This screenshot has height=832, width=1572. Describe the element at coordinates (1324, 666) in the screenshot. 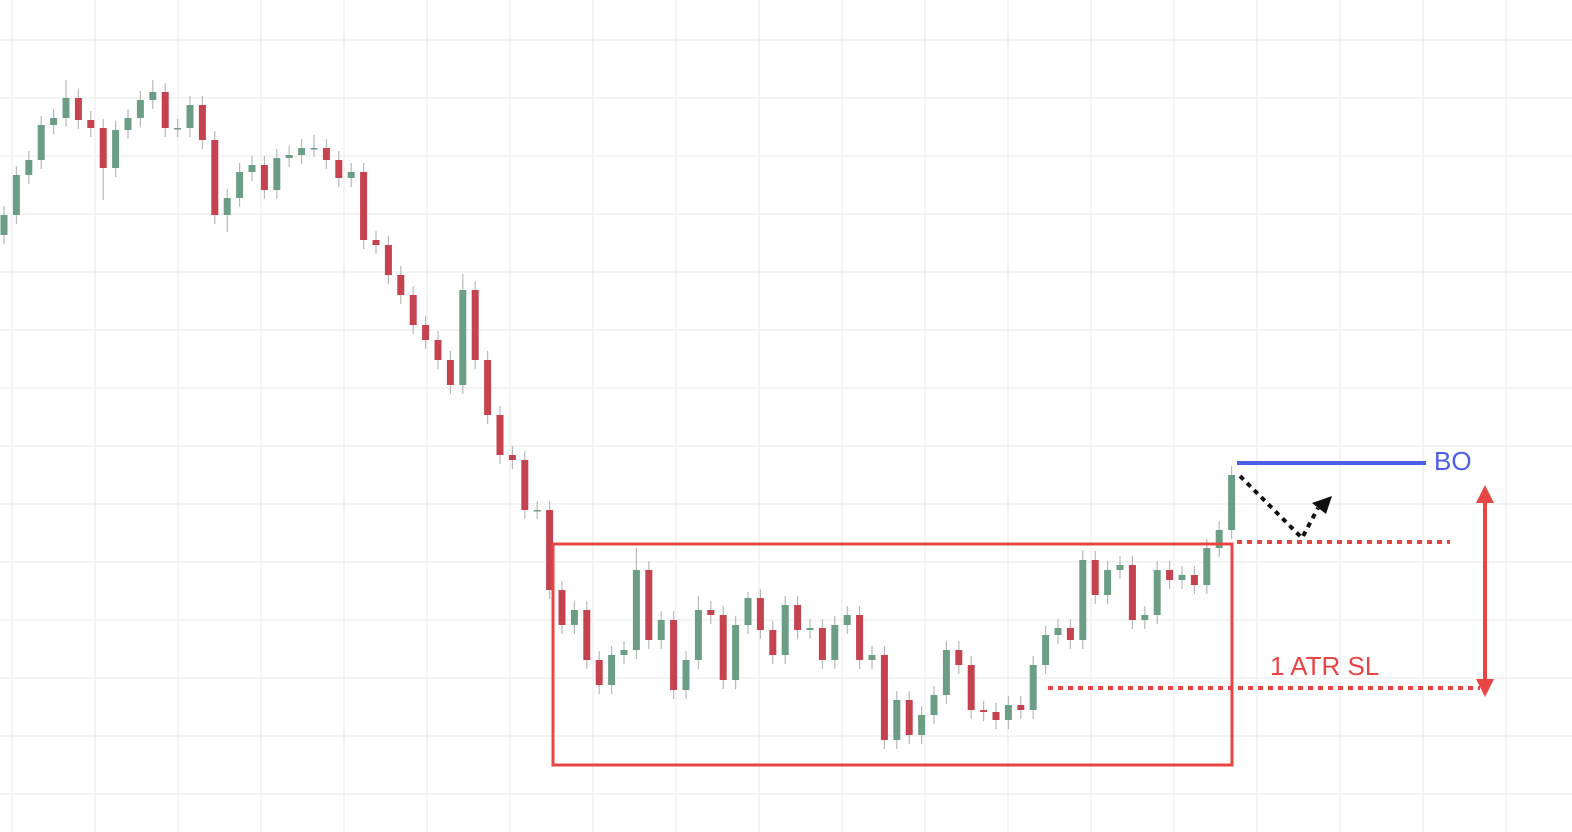

I see `stop-label: 1 ATR SL` at that location.